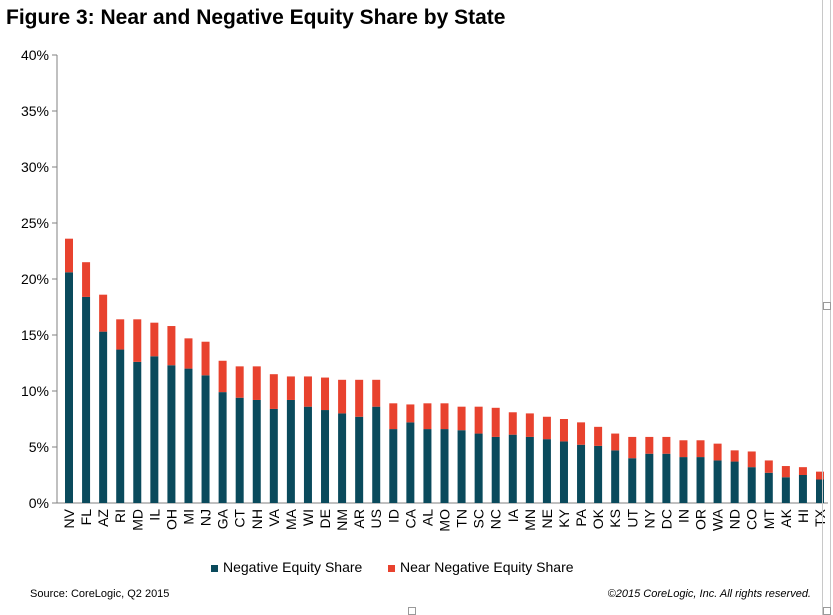 The image size is (833, 615). Describe the element at coordinates (35, 279) in the screenshot. I see `y-tick-label: 20%` at that location.